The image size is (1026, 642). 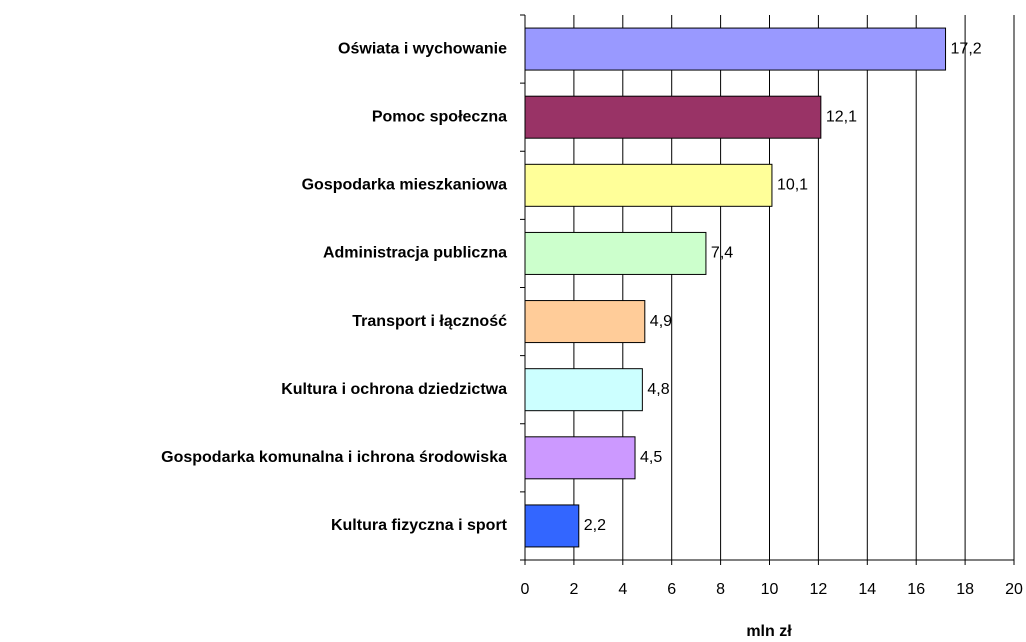 I want to click on value-label: 4,9, so click(x=661, y=321).